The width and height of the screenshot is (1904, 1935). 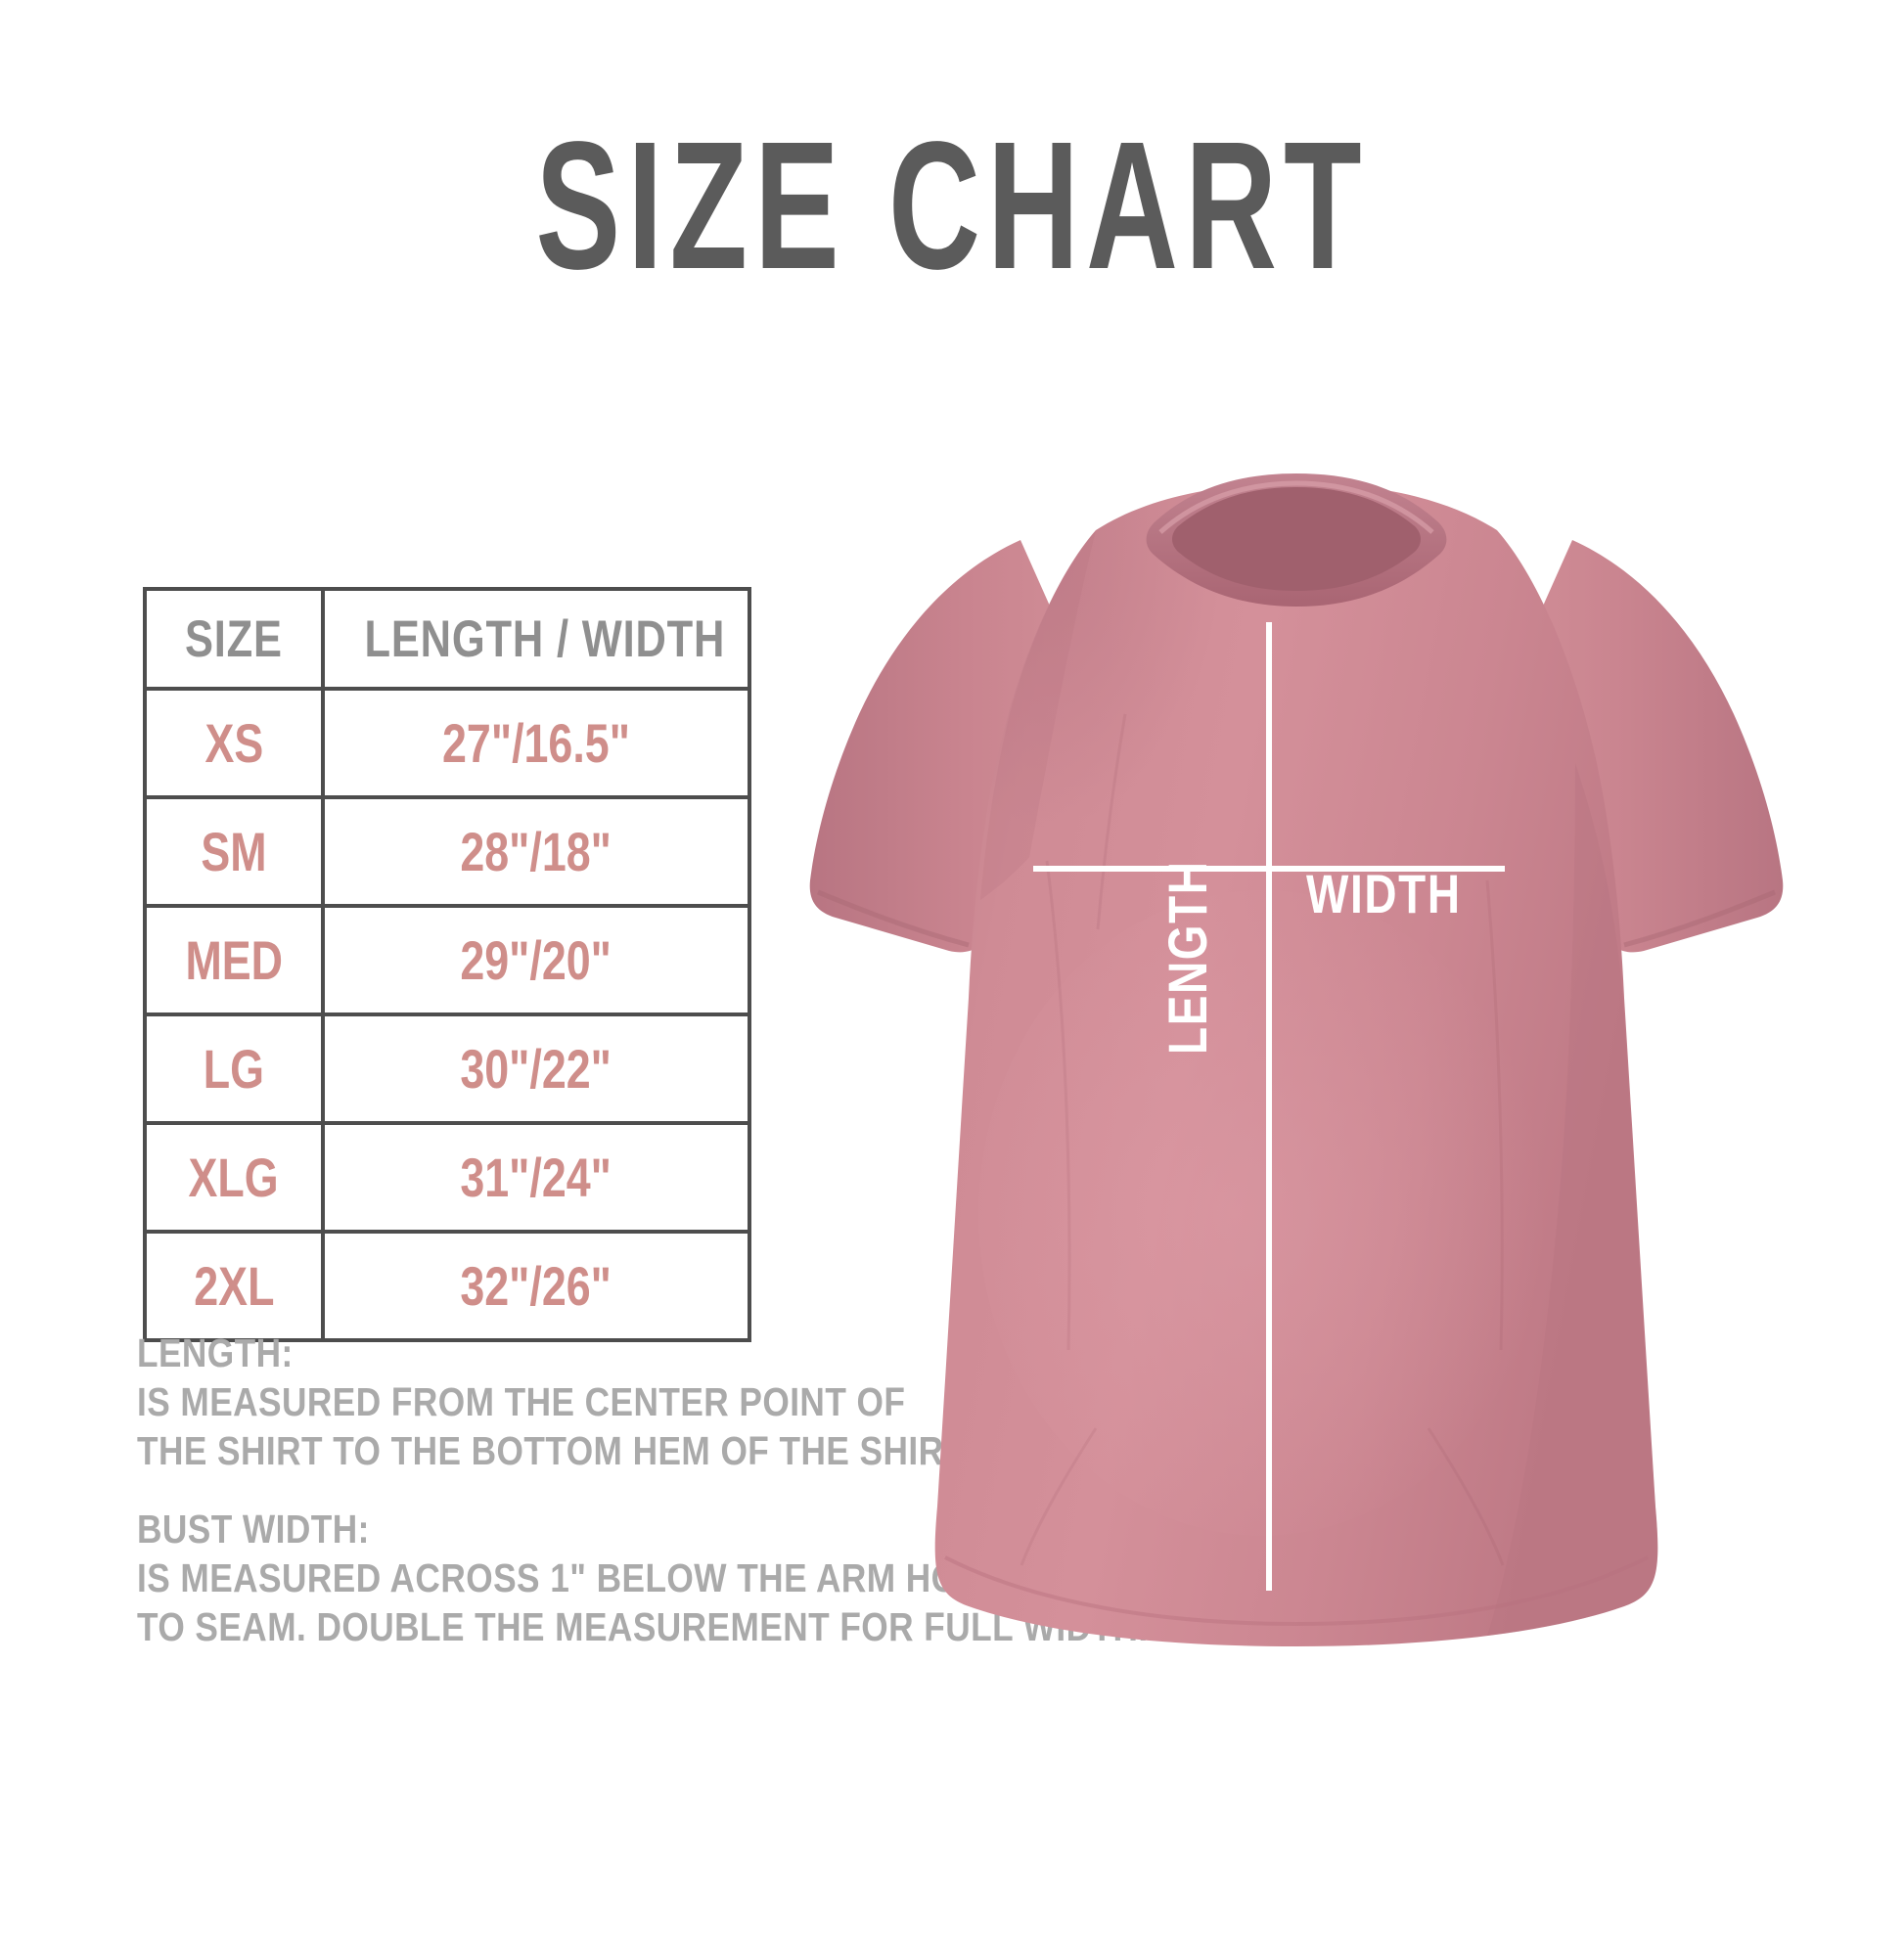 I want to click on fabric-folds, so click(x=1262, y=1139).